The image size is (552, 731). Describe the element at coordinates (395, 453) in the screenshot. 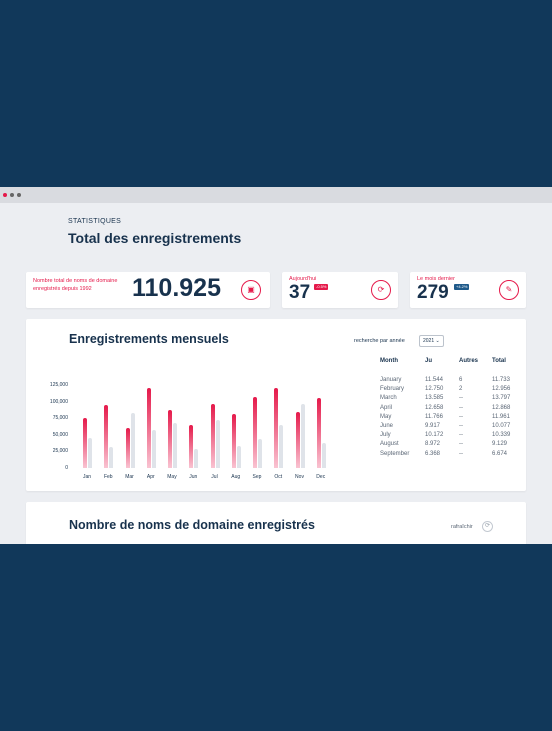

I see `table-cell: September` at that location.